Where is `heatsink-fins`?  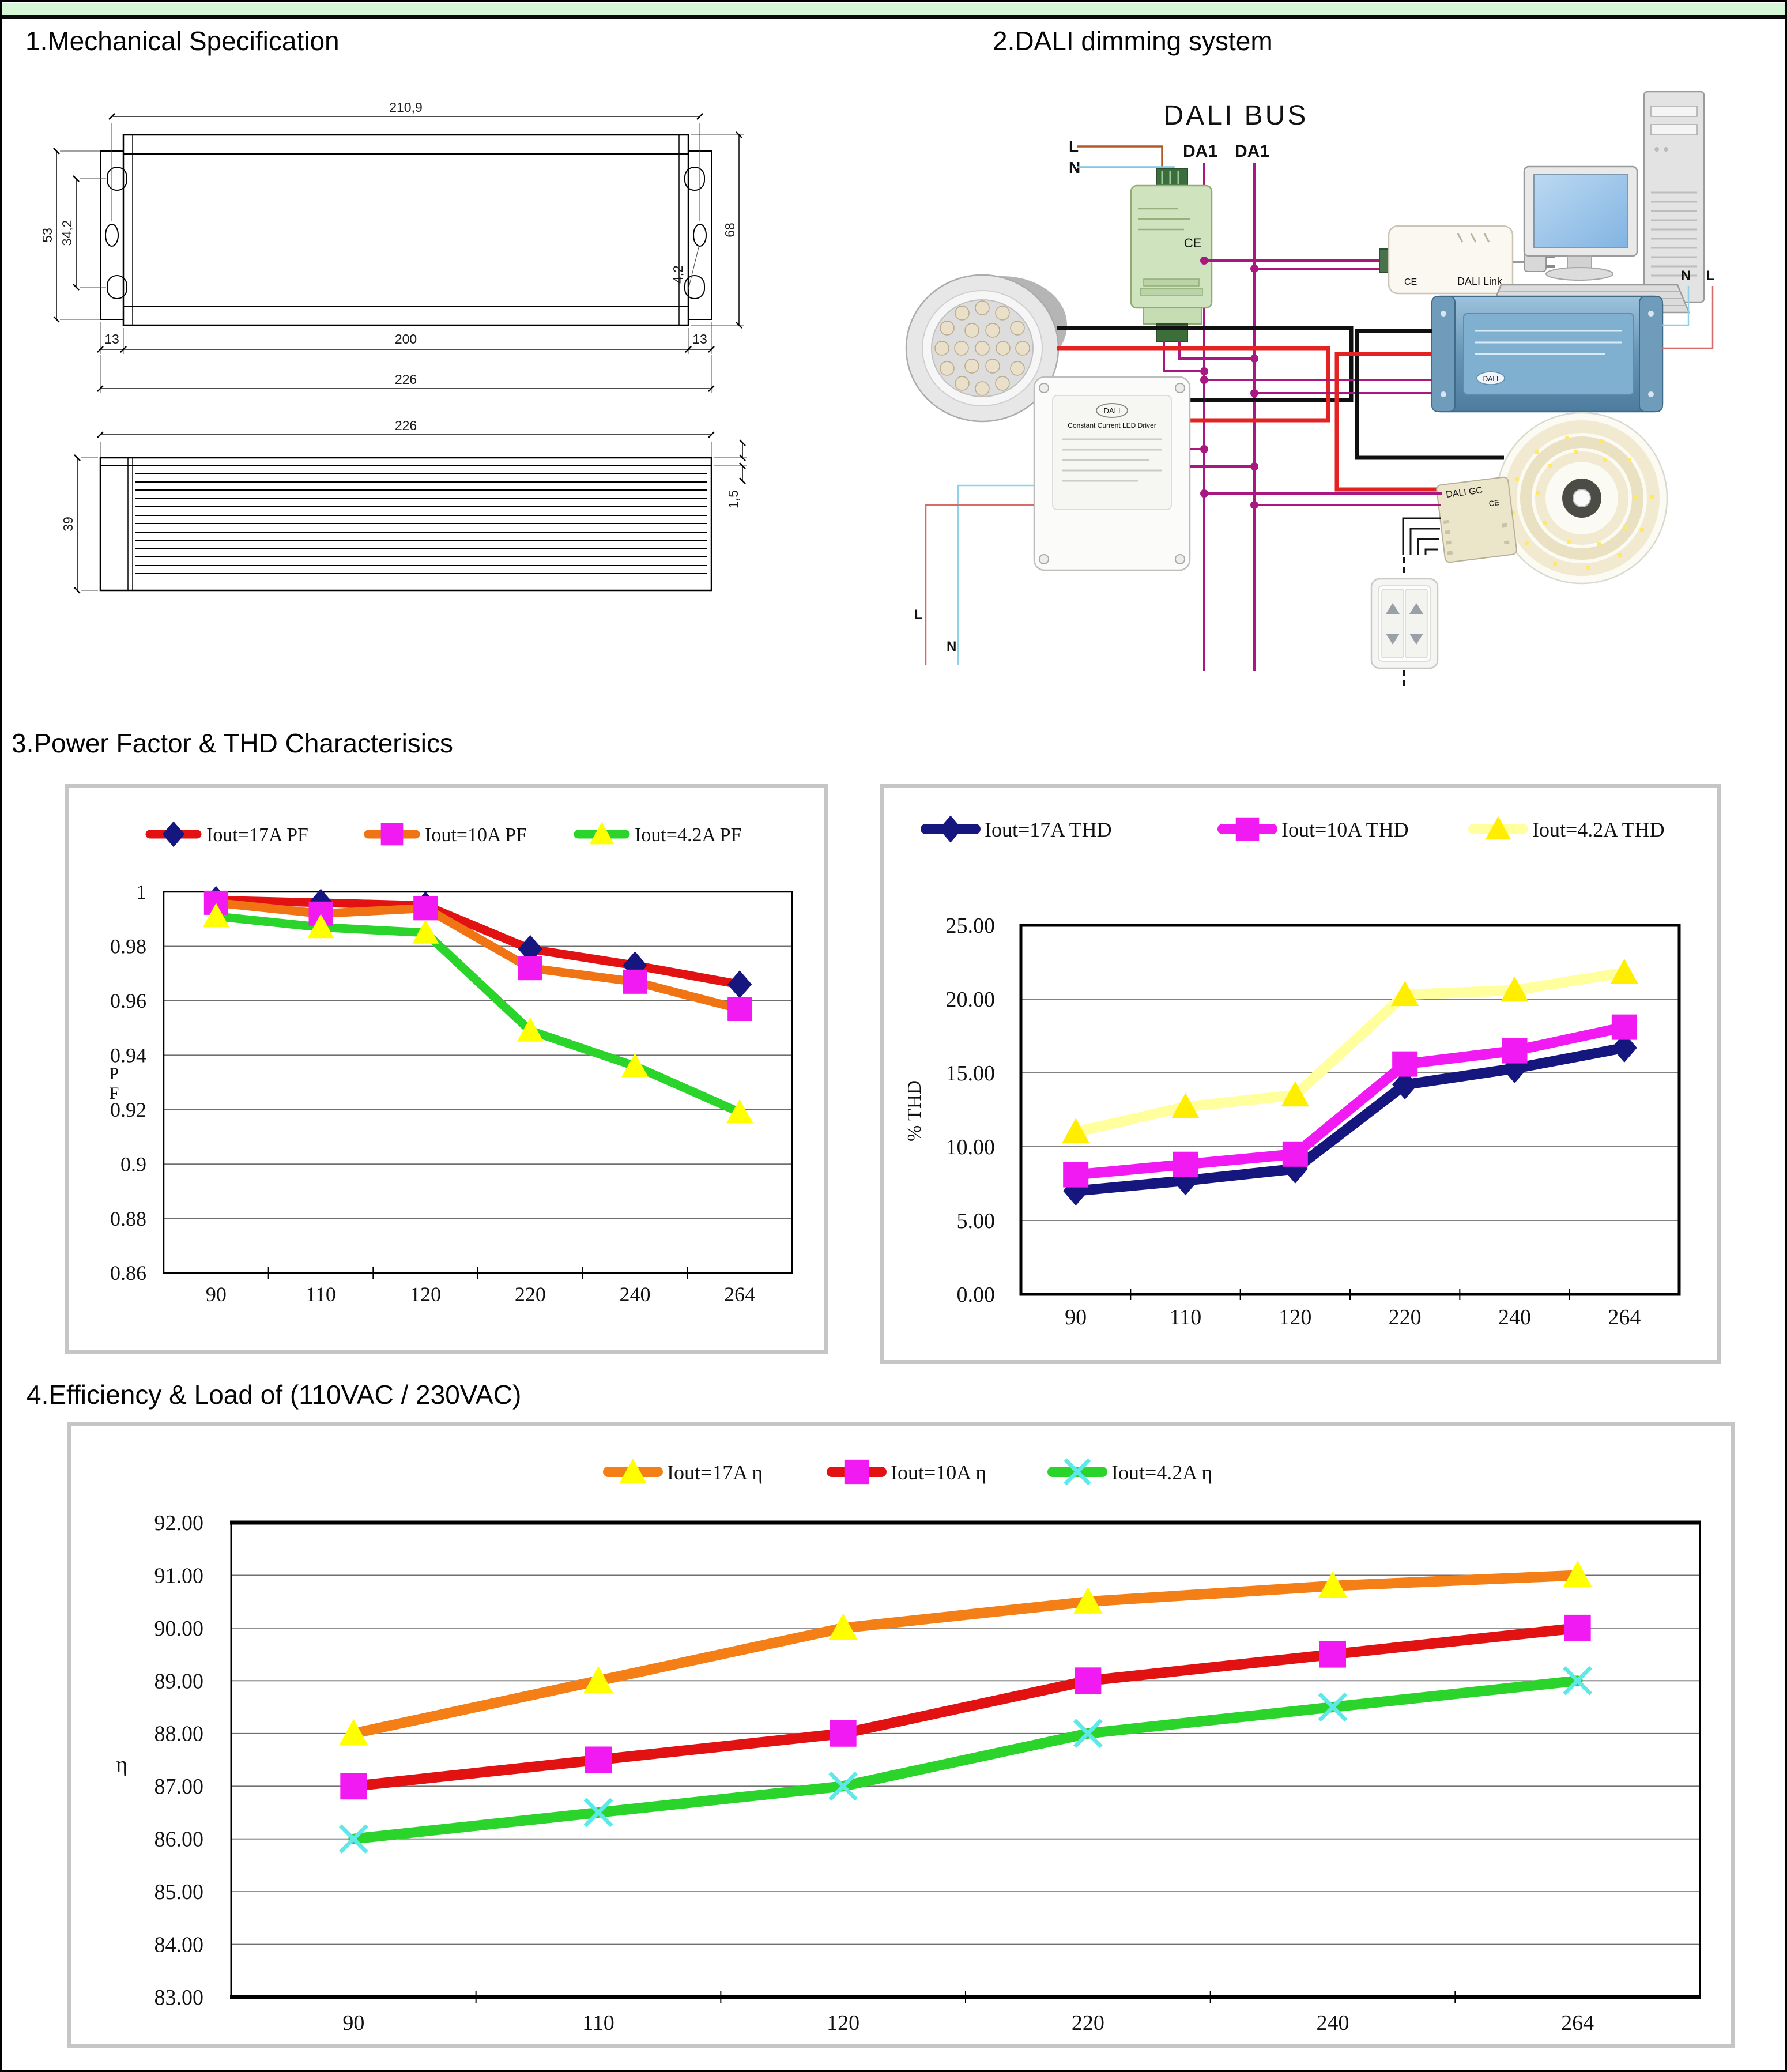
heatsink-fins is located at coordinates (421, 523).